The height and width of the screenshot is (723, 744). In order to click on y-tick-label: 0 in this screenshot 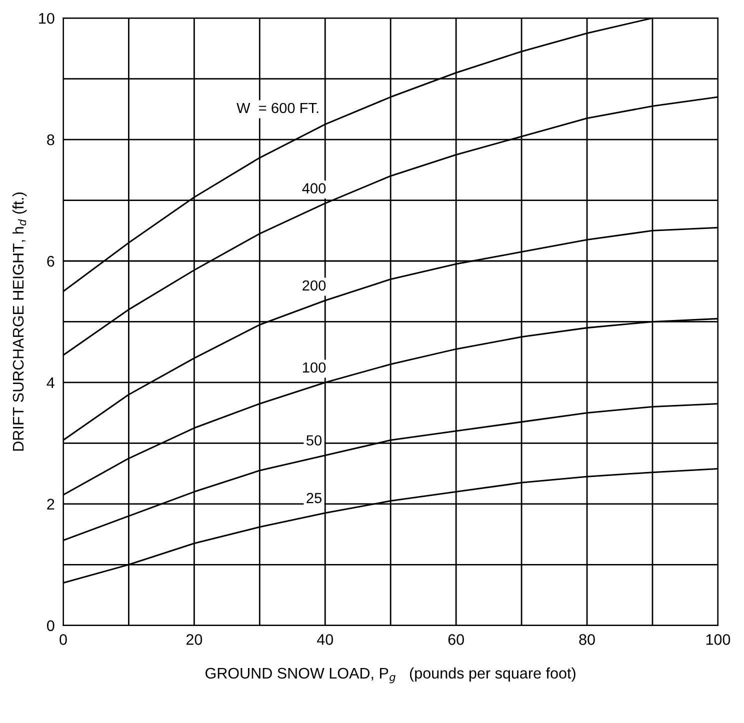, I will do `click(50, 626)`.